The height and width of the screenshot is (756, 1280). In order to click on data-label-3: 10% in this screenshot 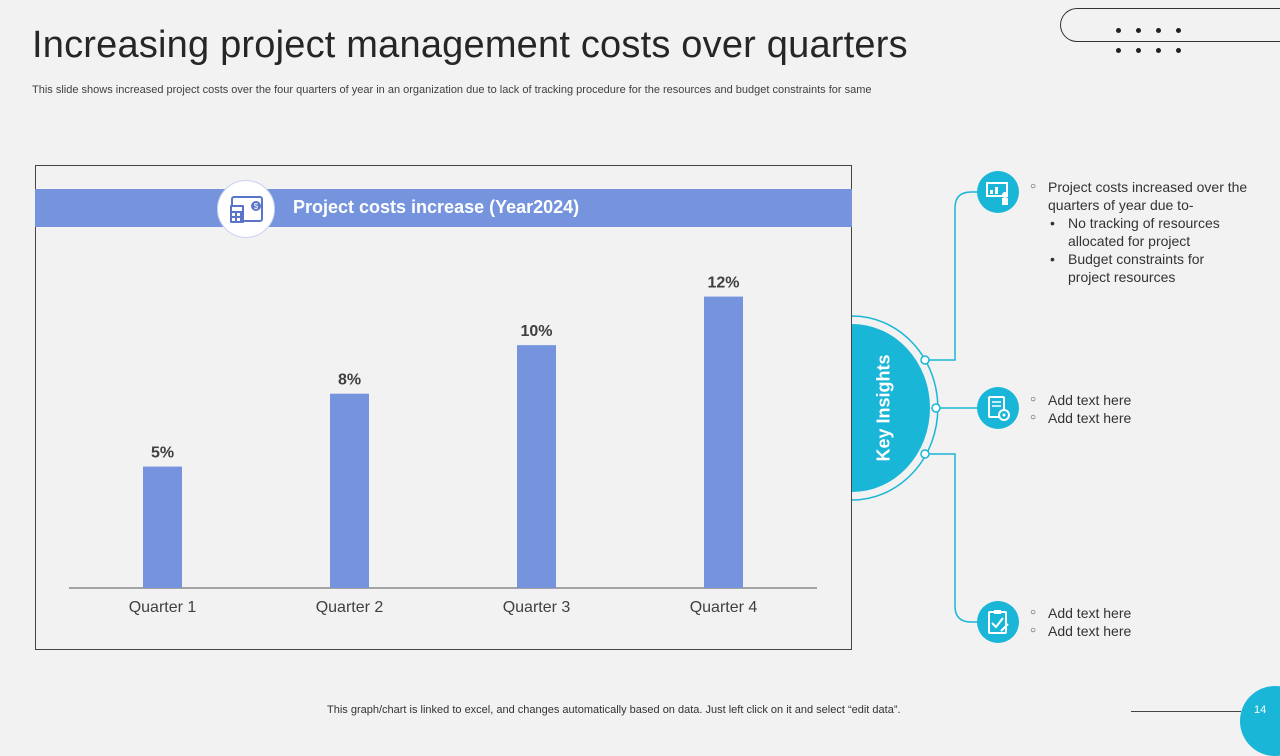, I will do `click(536, 331)`.